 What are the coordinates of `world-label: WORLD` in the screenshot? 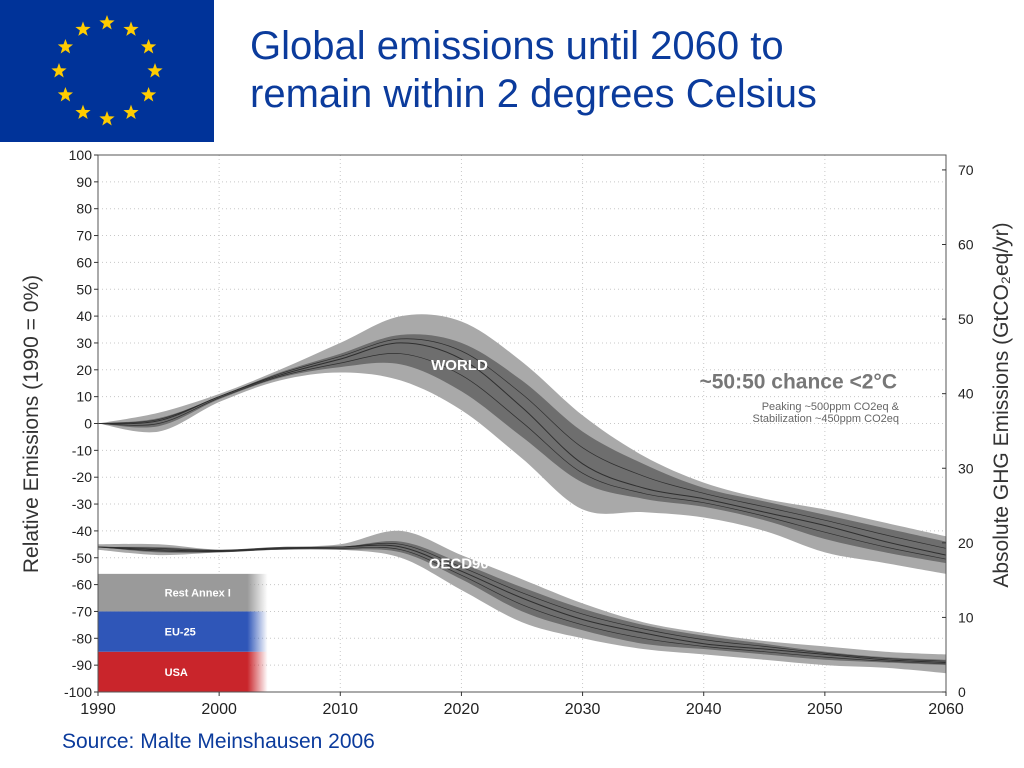 It's located at (459, 365).